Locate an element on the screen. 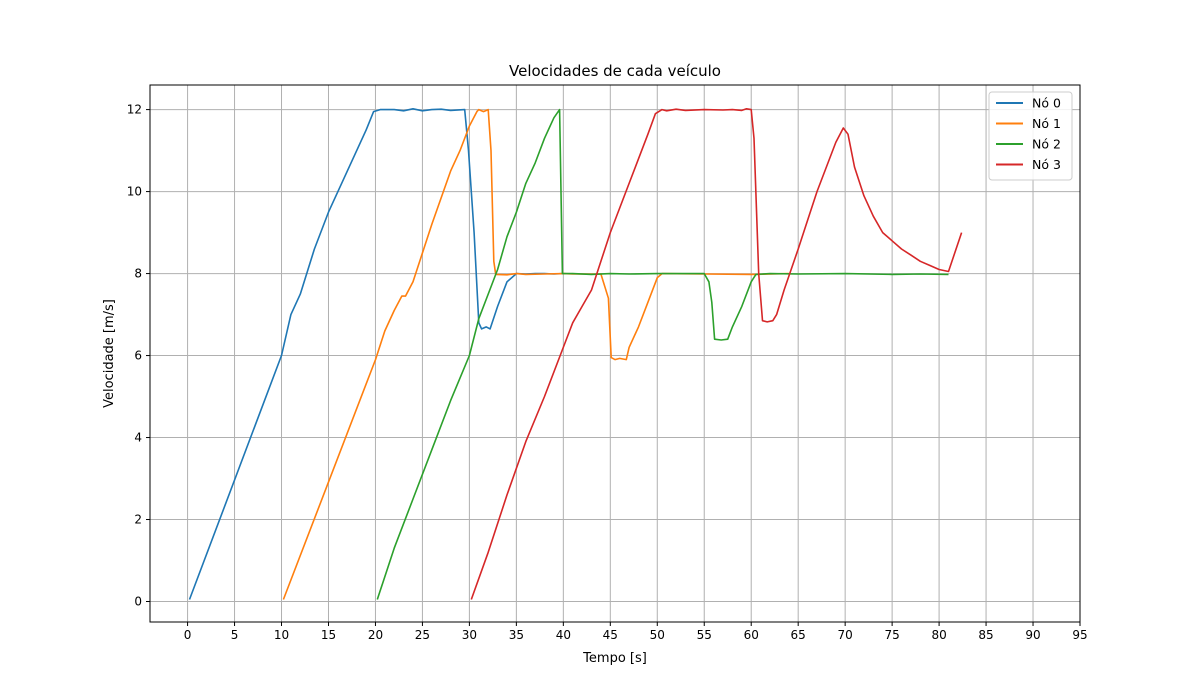 The width and height of the screenshot is (1200, 700). x-tick-label: 70 is located at coordinates (845, 635).